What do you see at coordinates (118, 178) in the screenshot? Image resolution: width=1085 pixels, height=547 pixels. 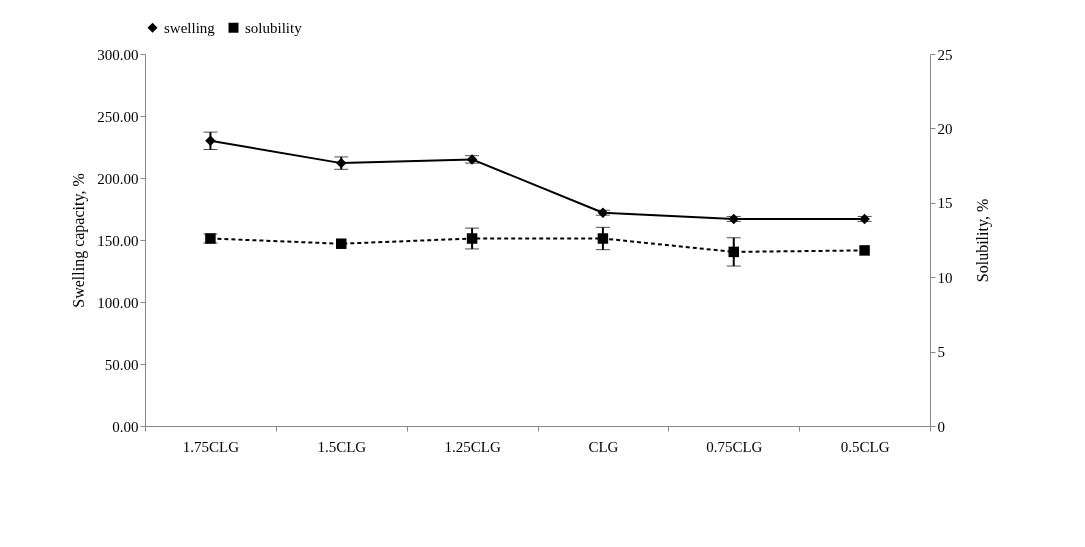 I see `y-tick-label: 200.00` at bounding box center [118, 178].